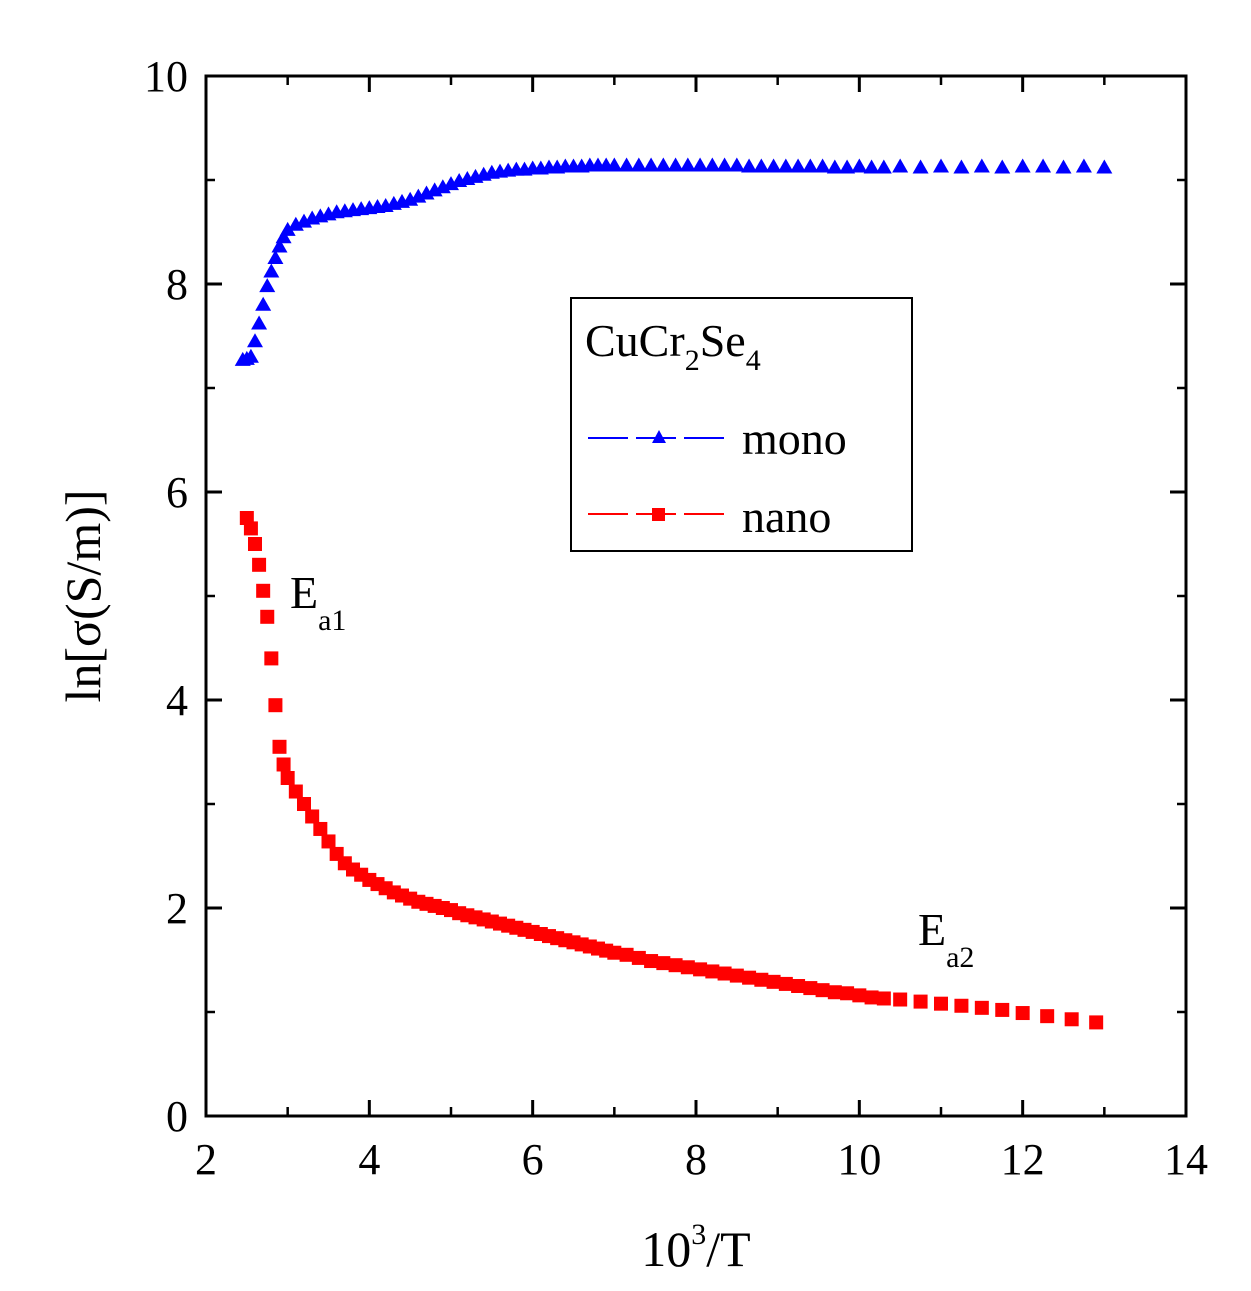 This screenshot has width=1251, height=1291. I want to click on y-tick-label: 6, so click(177, 492).